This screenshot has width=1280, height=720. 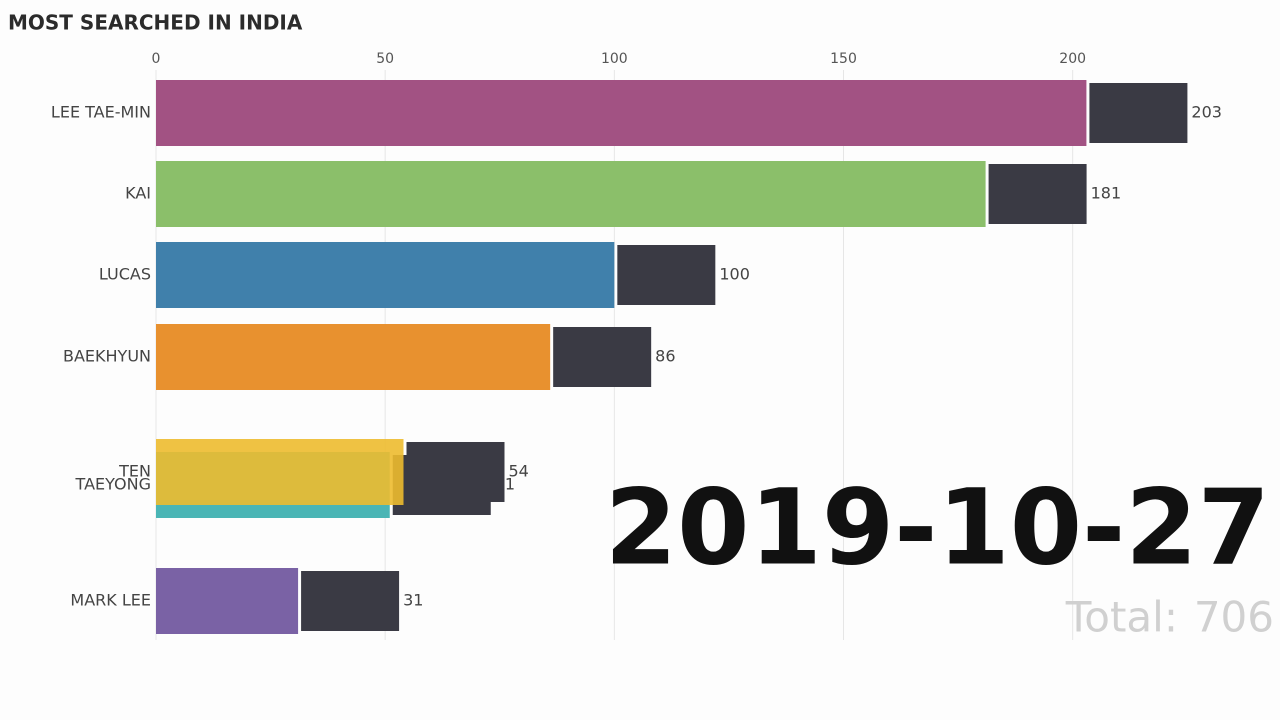 I want to click on total-value: 706, so click(x=1234, y=617).